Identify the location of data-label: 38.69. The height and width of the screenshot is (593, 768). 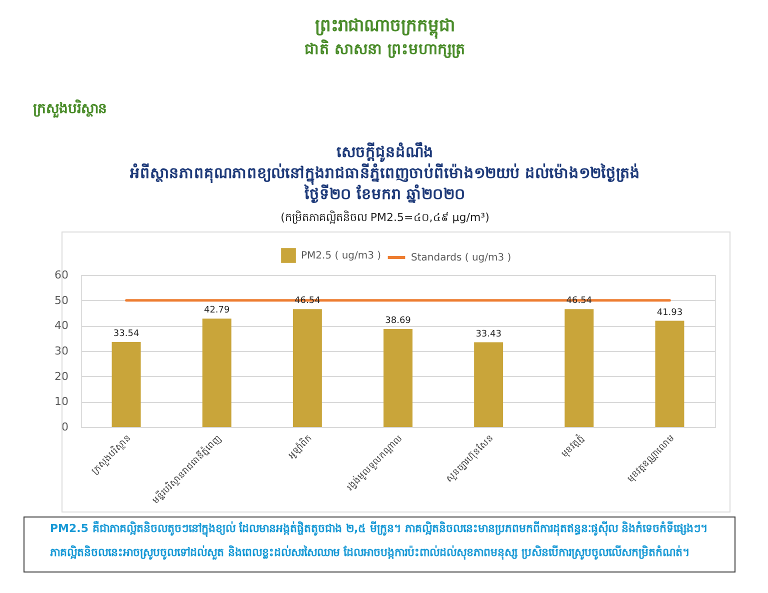
(398, 321).